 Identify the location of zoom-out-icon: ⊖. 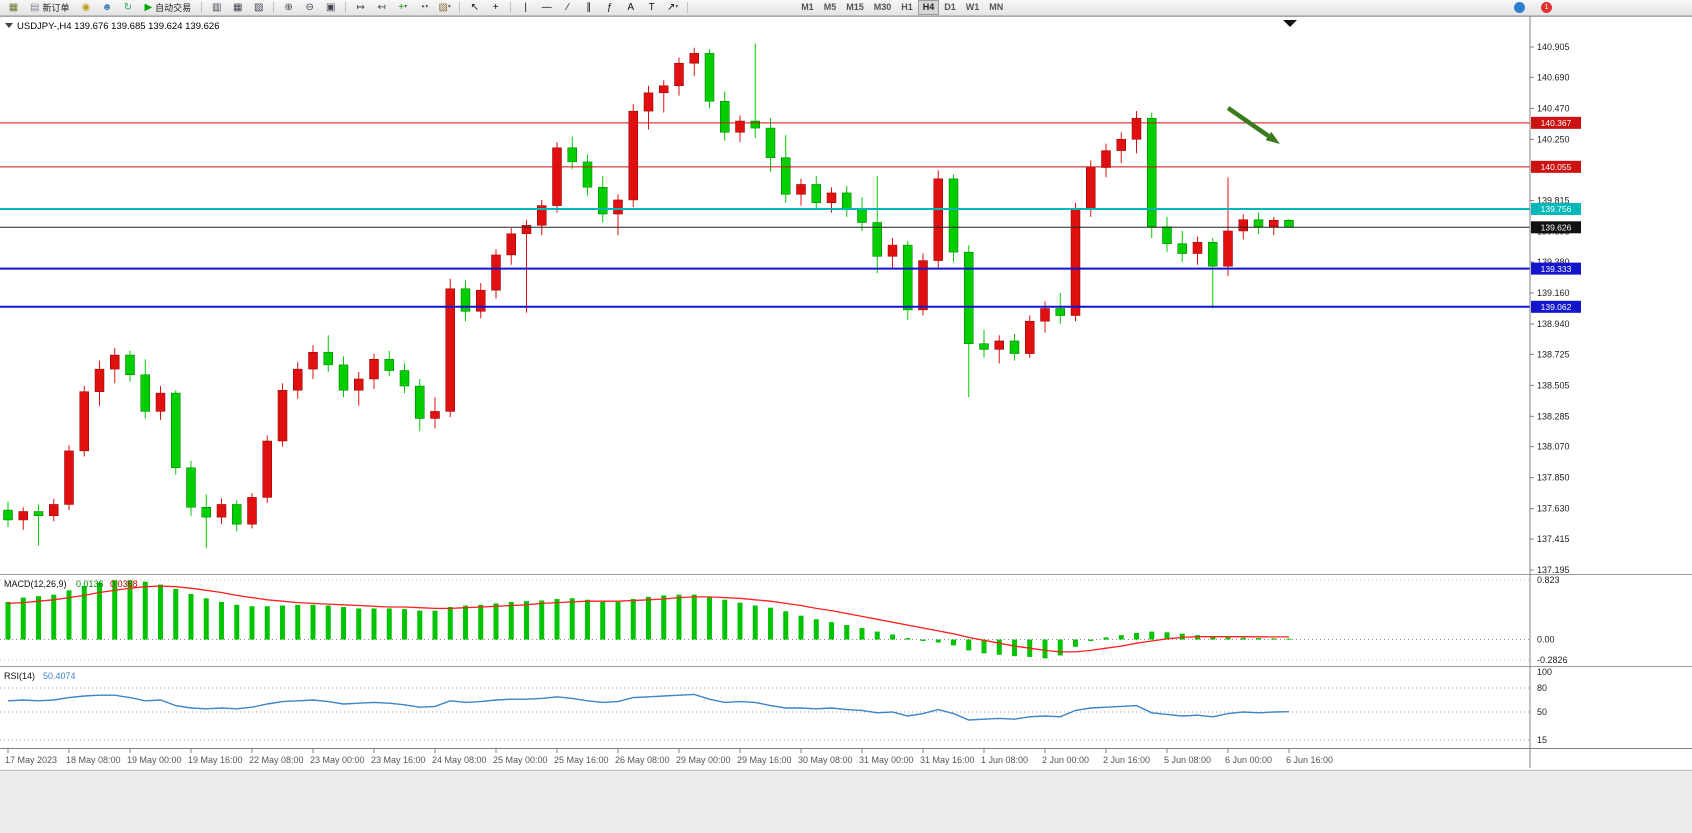
(309, 7).